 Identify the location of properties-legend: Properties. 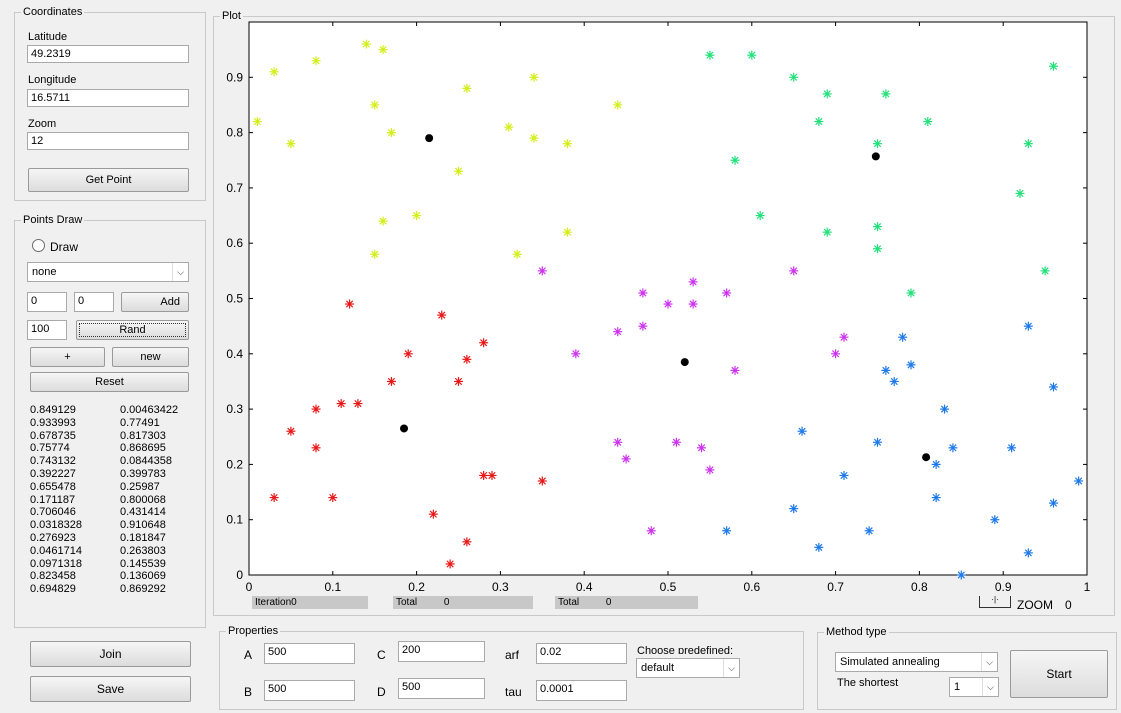
(253, 631).